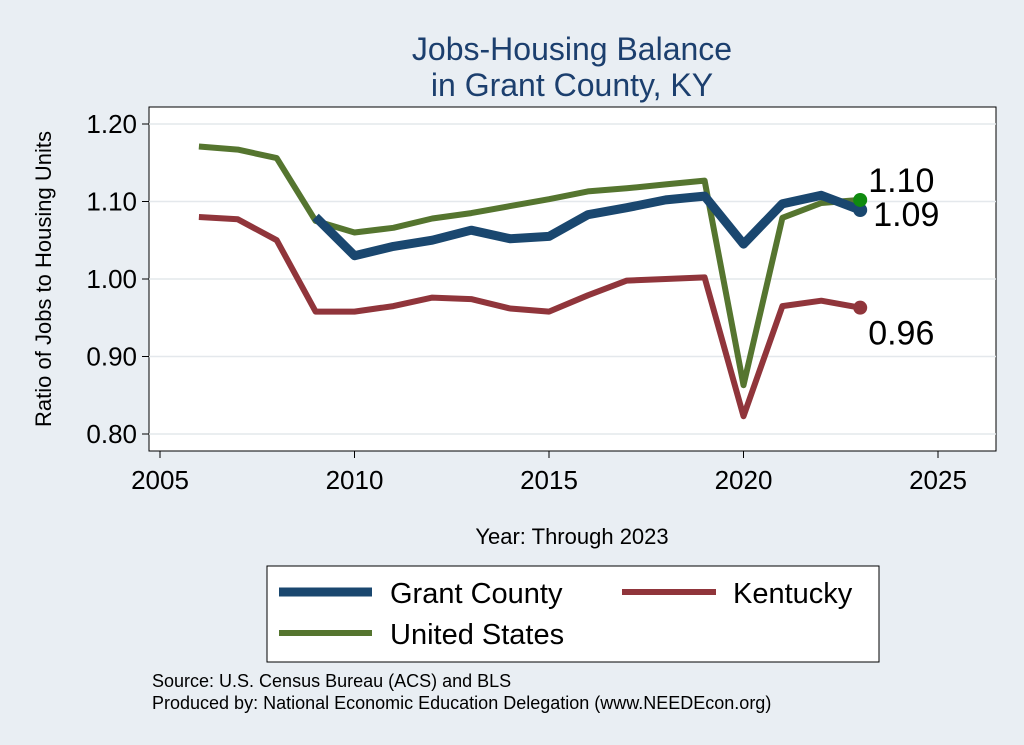 The height and width of the screenshot is (745, 1024). I want to click on end-marker-united-states, so click(860, 199).